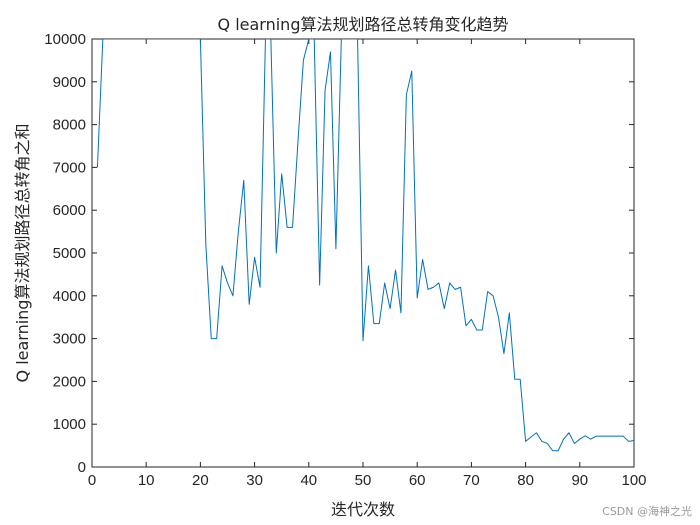  I want to click on y-tick-label: 8000, so click(69, 125).